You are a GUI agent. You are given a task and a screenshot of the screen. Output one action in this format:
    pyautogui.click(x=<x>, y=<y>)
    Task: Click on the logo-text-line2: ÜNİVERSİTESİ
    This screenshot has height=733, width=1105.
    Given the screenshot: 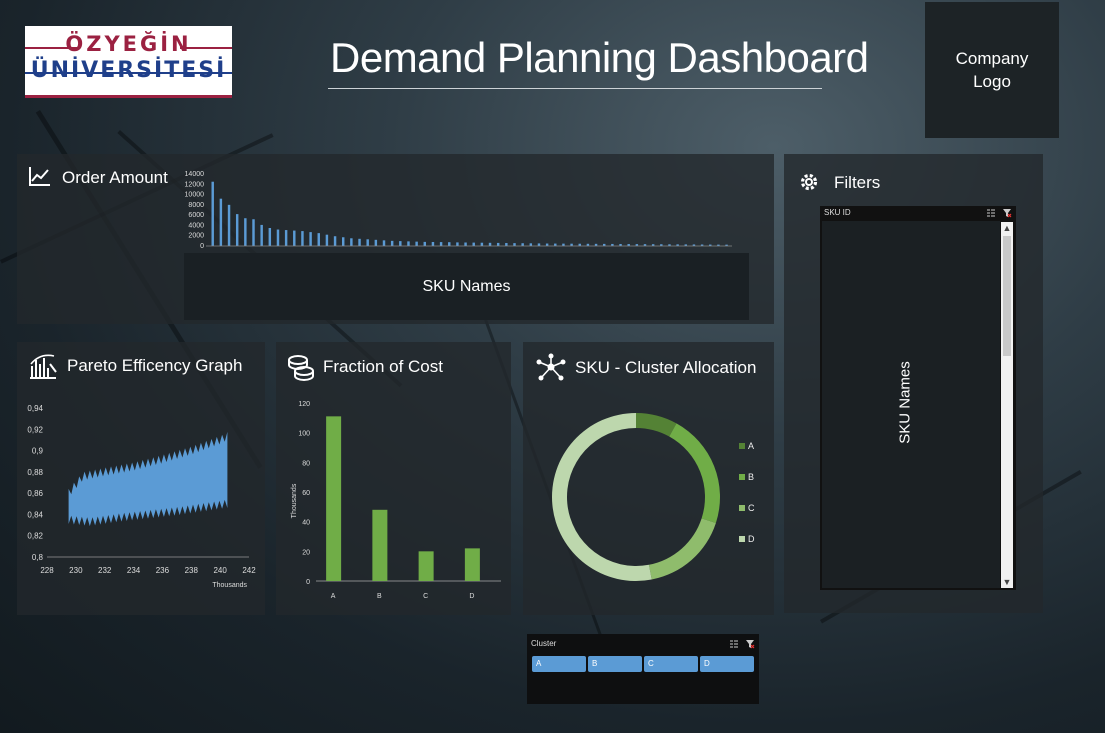 What is the action you would take?
    pyautogui.click(x=128, y=70)
    